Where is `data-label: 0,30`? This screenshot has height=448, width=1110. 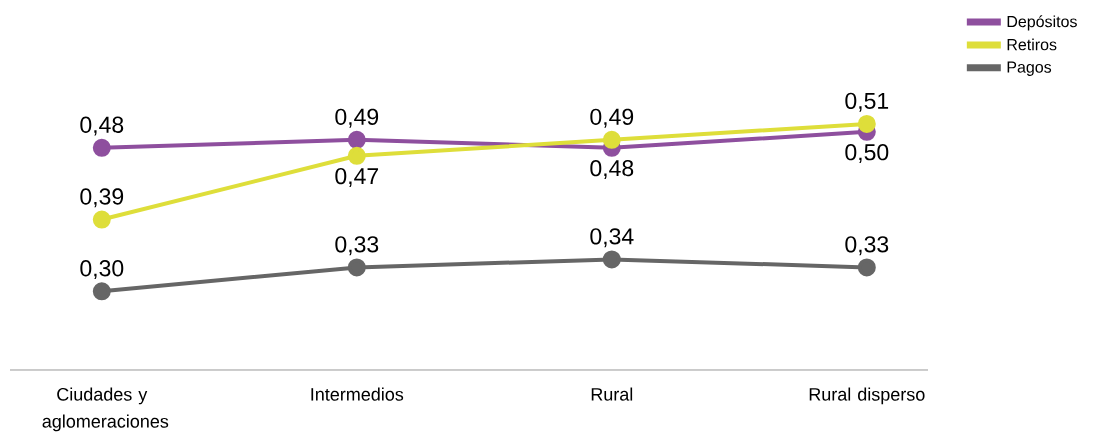
data-label: 0,30 is located at coordinates (102, 270).